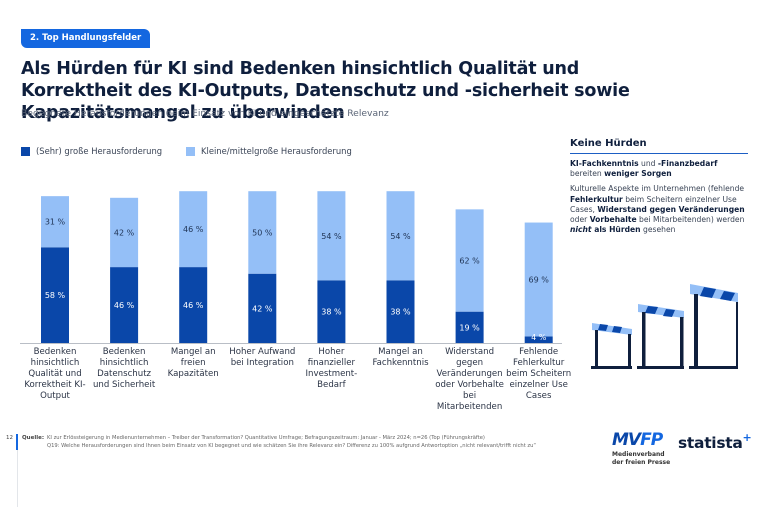 This screenshot has width=760, height=507. What do you see at coordinates (658, 230) in the screenshot?
I see `body-text: gesehen` at bounding box center [658, 230].